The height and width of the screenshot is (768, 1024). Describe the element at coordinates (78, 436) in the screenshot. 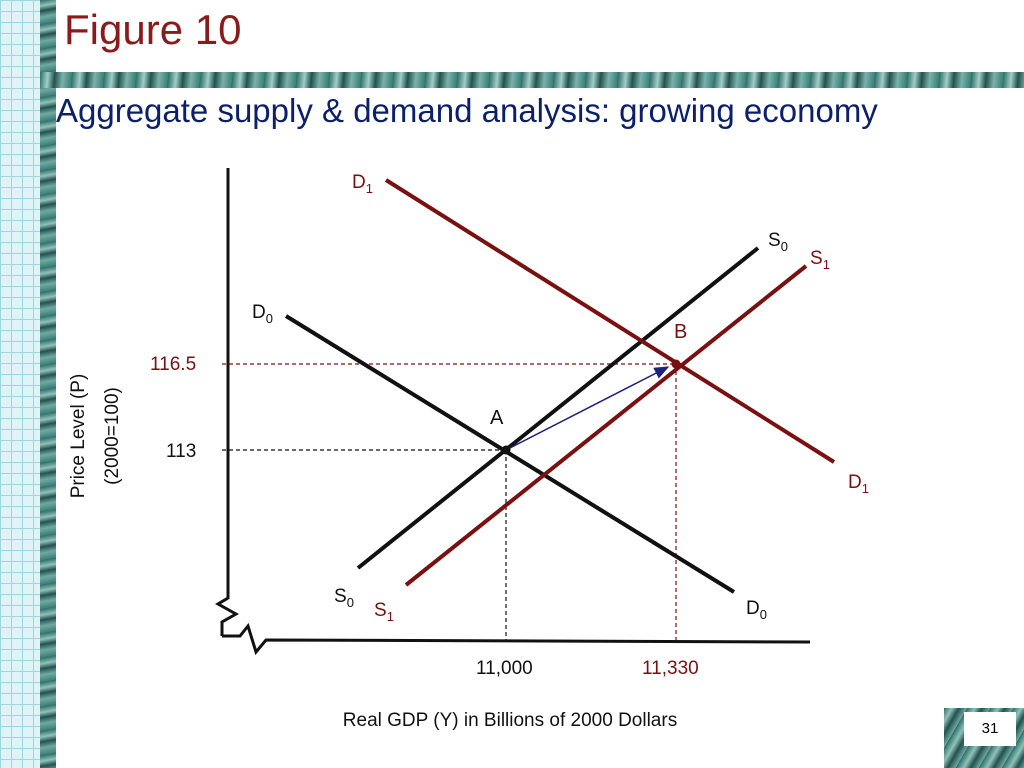

I see `y-axis-title-line1: Price Level (P)` at that location.